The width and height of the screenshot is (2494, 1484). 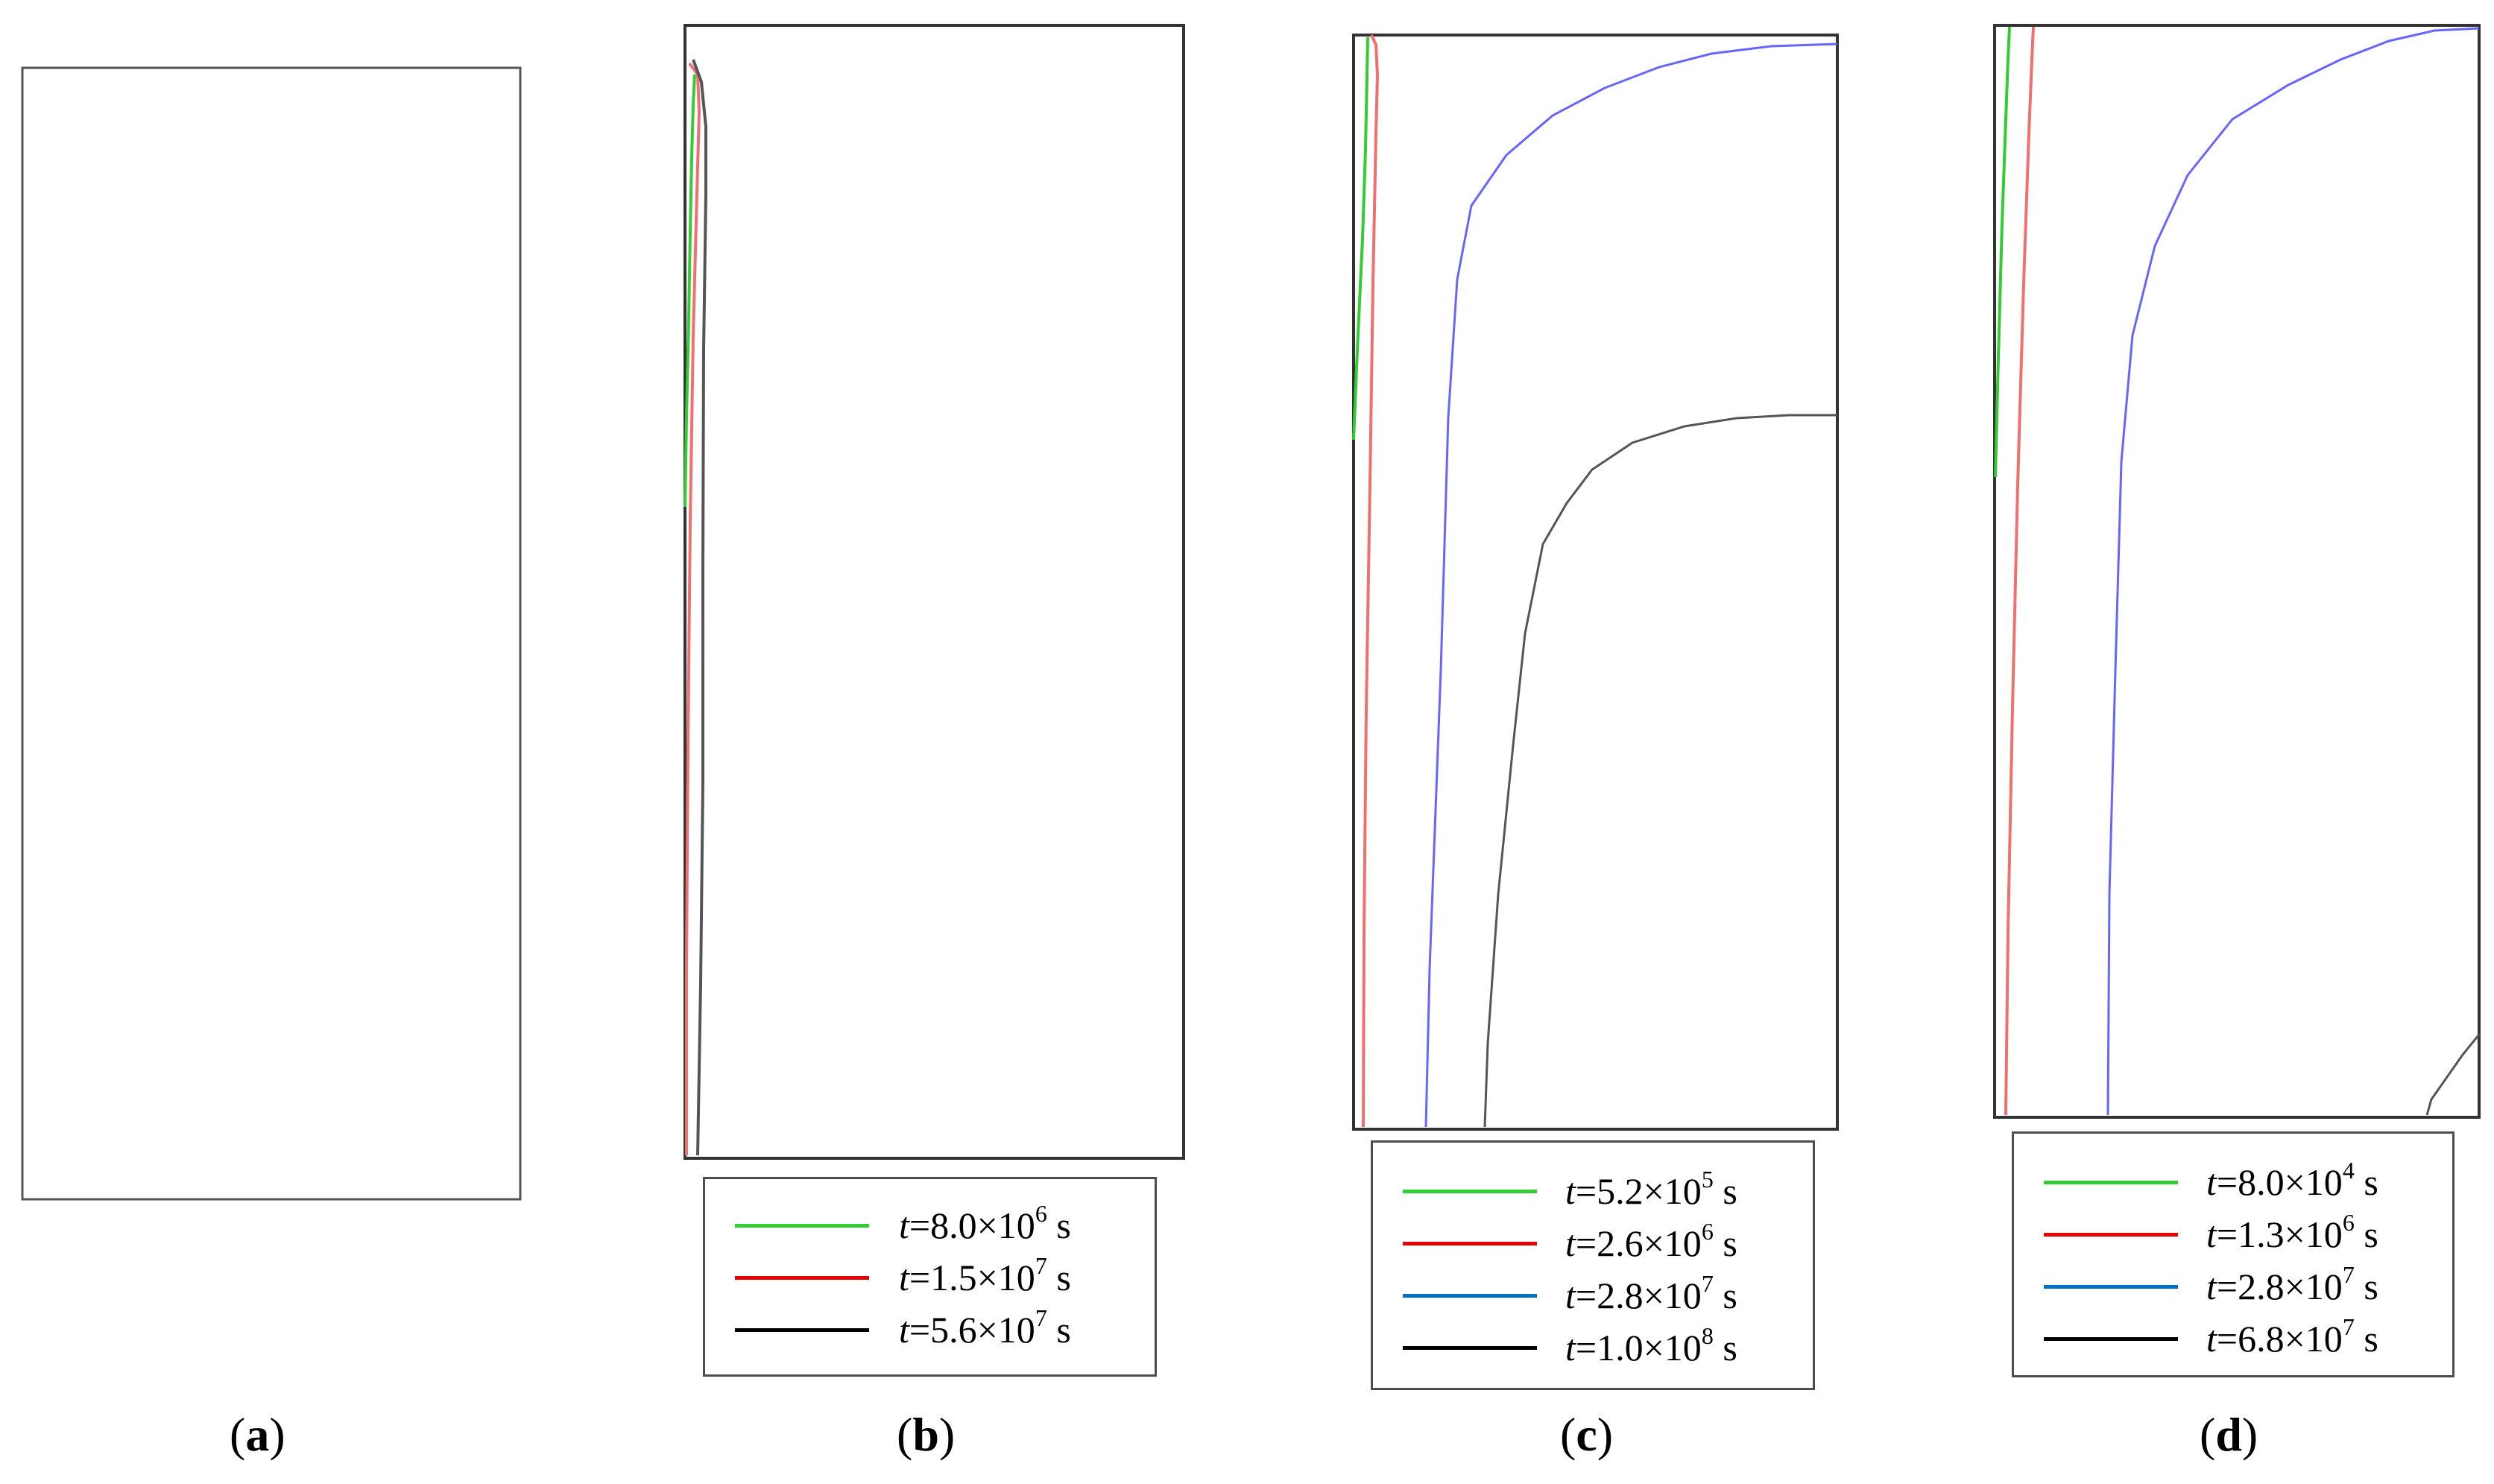 I want to click on panel-d-domain, so click(x=2237, y=571).